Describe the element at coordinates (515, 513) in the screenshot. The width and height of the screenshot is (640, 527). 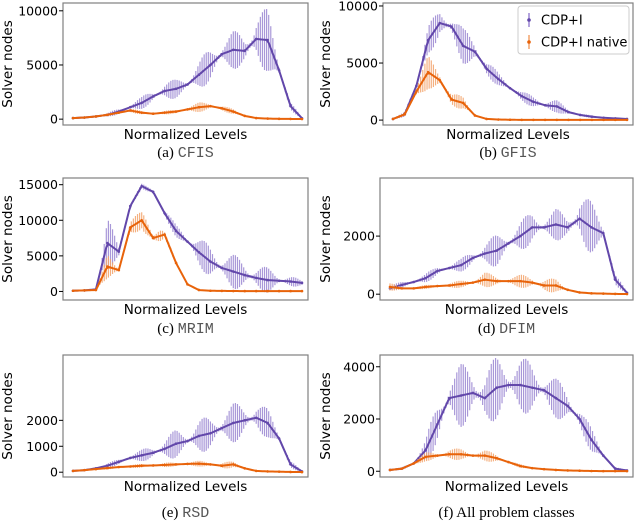
I see `caption-name: All problem classes` at that location.